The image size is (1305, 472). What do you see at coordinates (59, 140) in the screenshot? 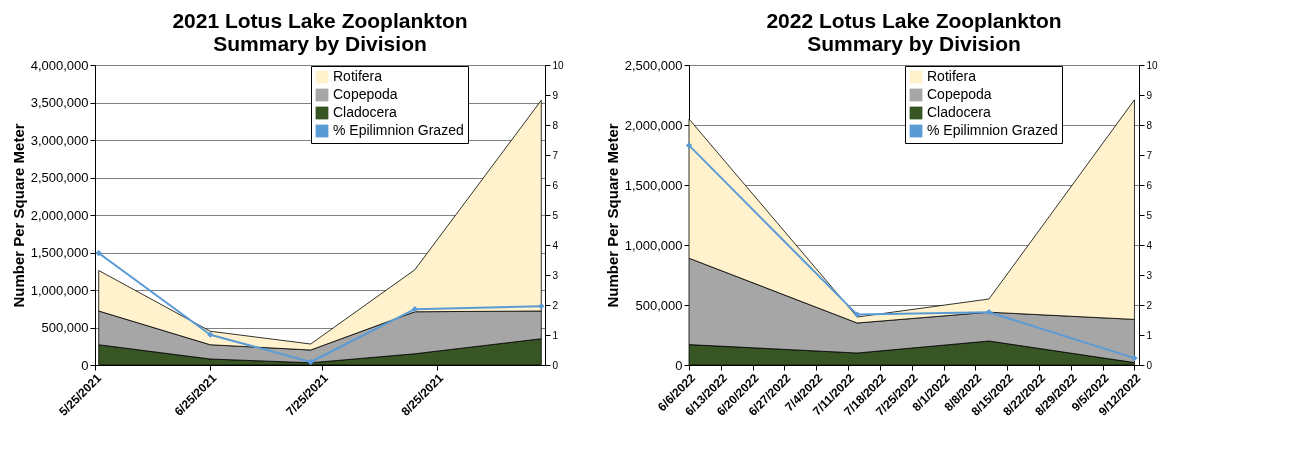
I see `y-tick-label: 3,000,000` at bounding box center [59, 140].